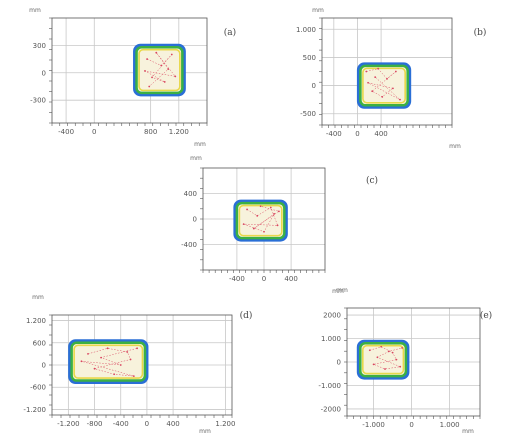  What do you see at coordinates (331, 339) in the screenshot?
I see `y-tick-label: 1.000` at bounding box center [331, 339].